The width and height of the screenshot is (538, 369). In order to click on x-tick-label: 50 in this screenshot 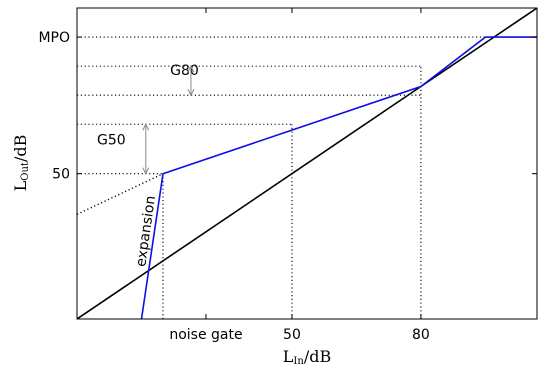, I will do `click(292, 335)`.